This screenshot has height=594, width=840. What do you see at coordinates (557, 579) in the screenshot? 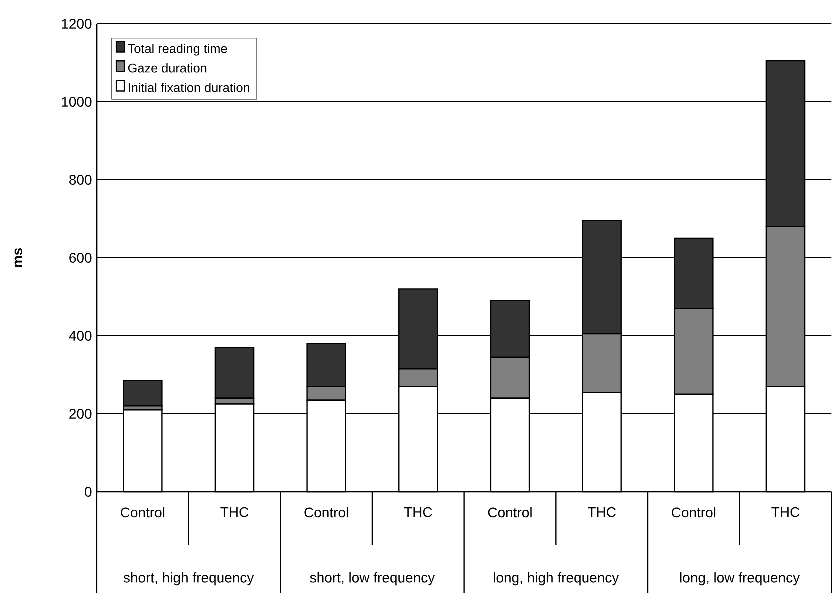
I see `text: long, high frequency` at bounding box center [557, 579].